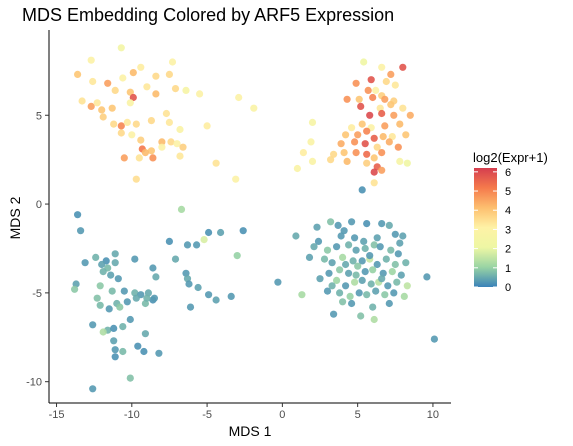  Describe the element at coordinates (282, 415) in the screenshot. I see `x-tick-label: 0` at that location.